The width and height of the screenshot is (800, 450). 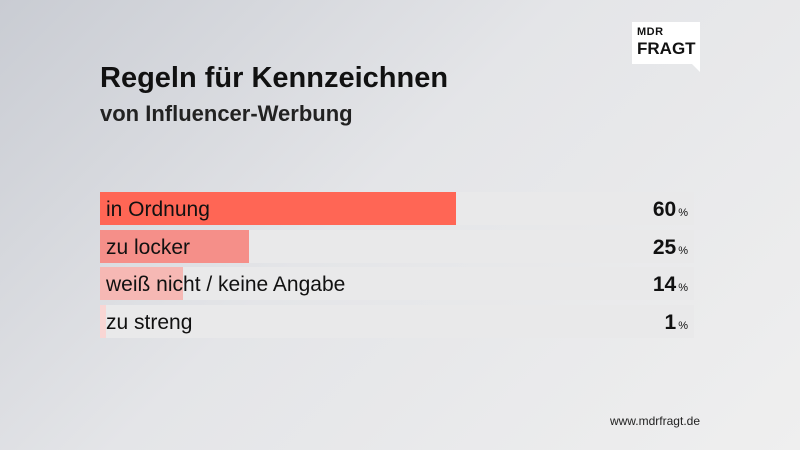 I want to click on bar-value: 1%, so click(x=676, y=324).